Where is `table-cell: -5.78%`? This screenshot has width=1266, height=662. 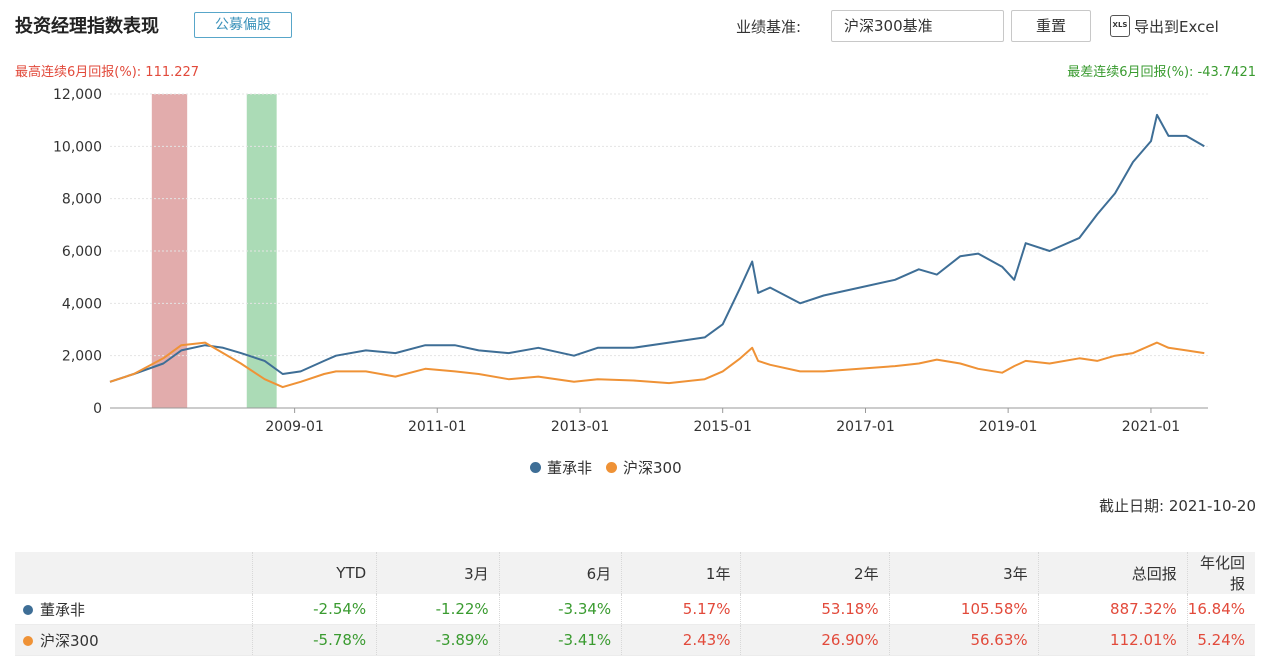 table-cell: -5.78% is located at coordinates (314, 640).